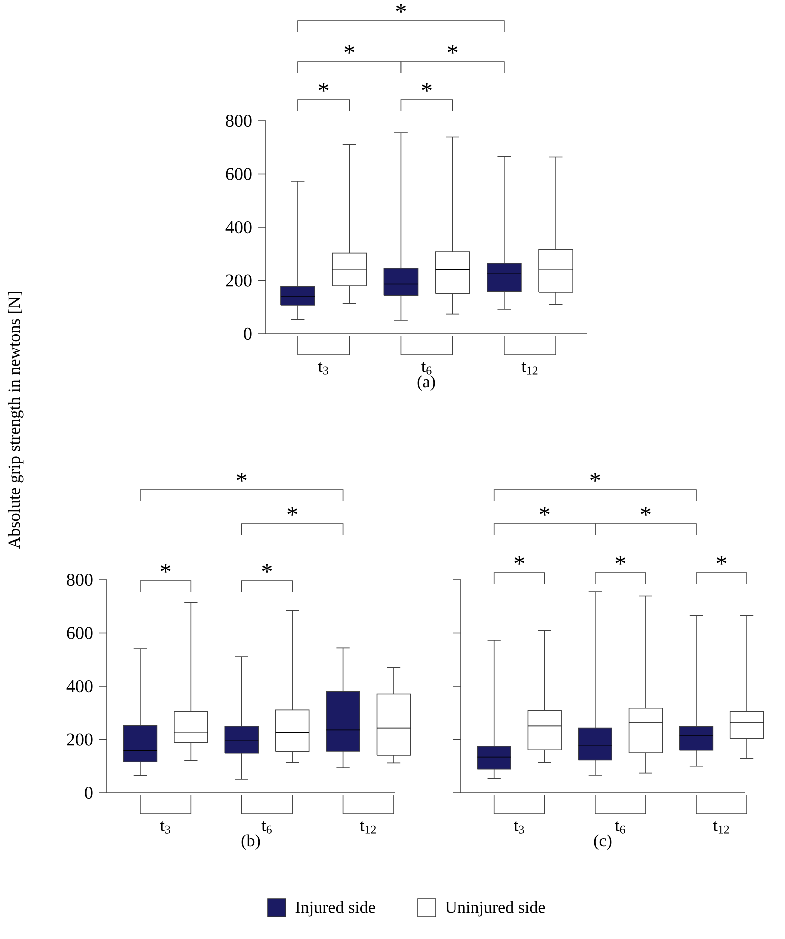  I want to click on x-axis-title: (c), so click(603, 842).